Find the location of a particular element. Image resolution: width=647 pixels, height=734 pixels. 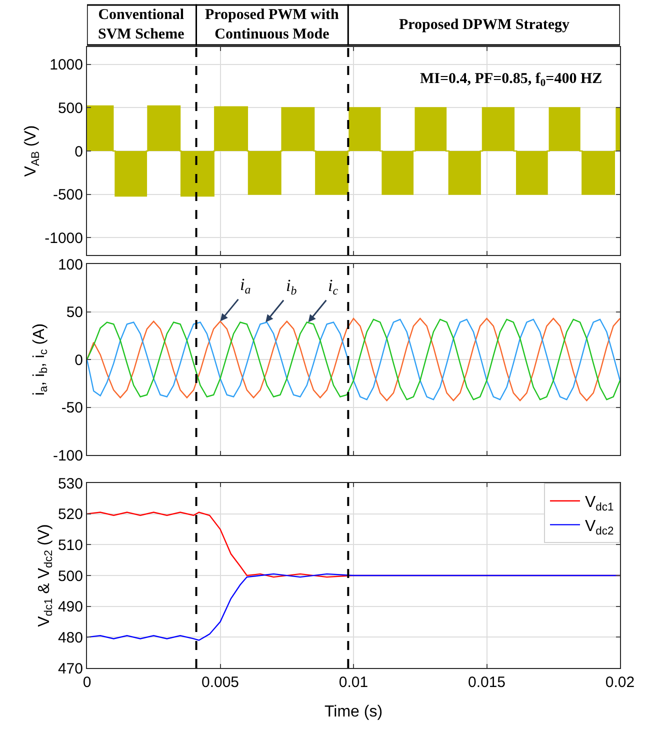

x-tick-label: 0.015 is located at coordinates (487, 682).